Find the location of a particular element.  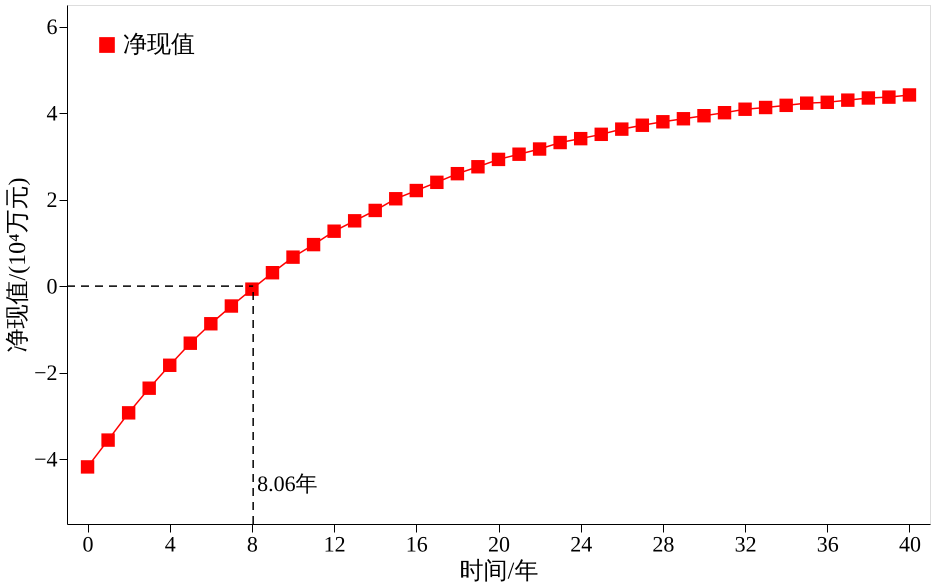

y-axis-title: 净现值/(10⁴万元) is located at coordinates (18, 265).